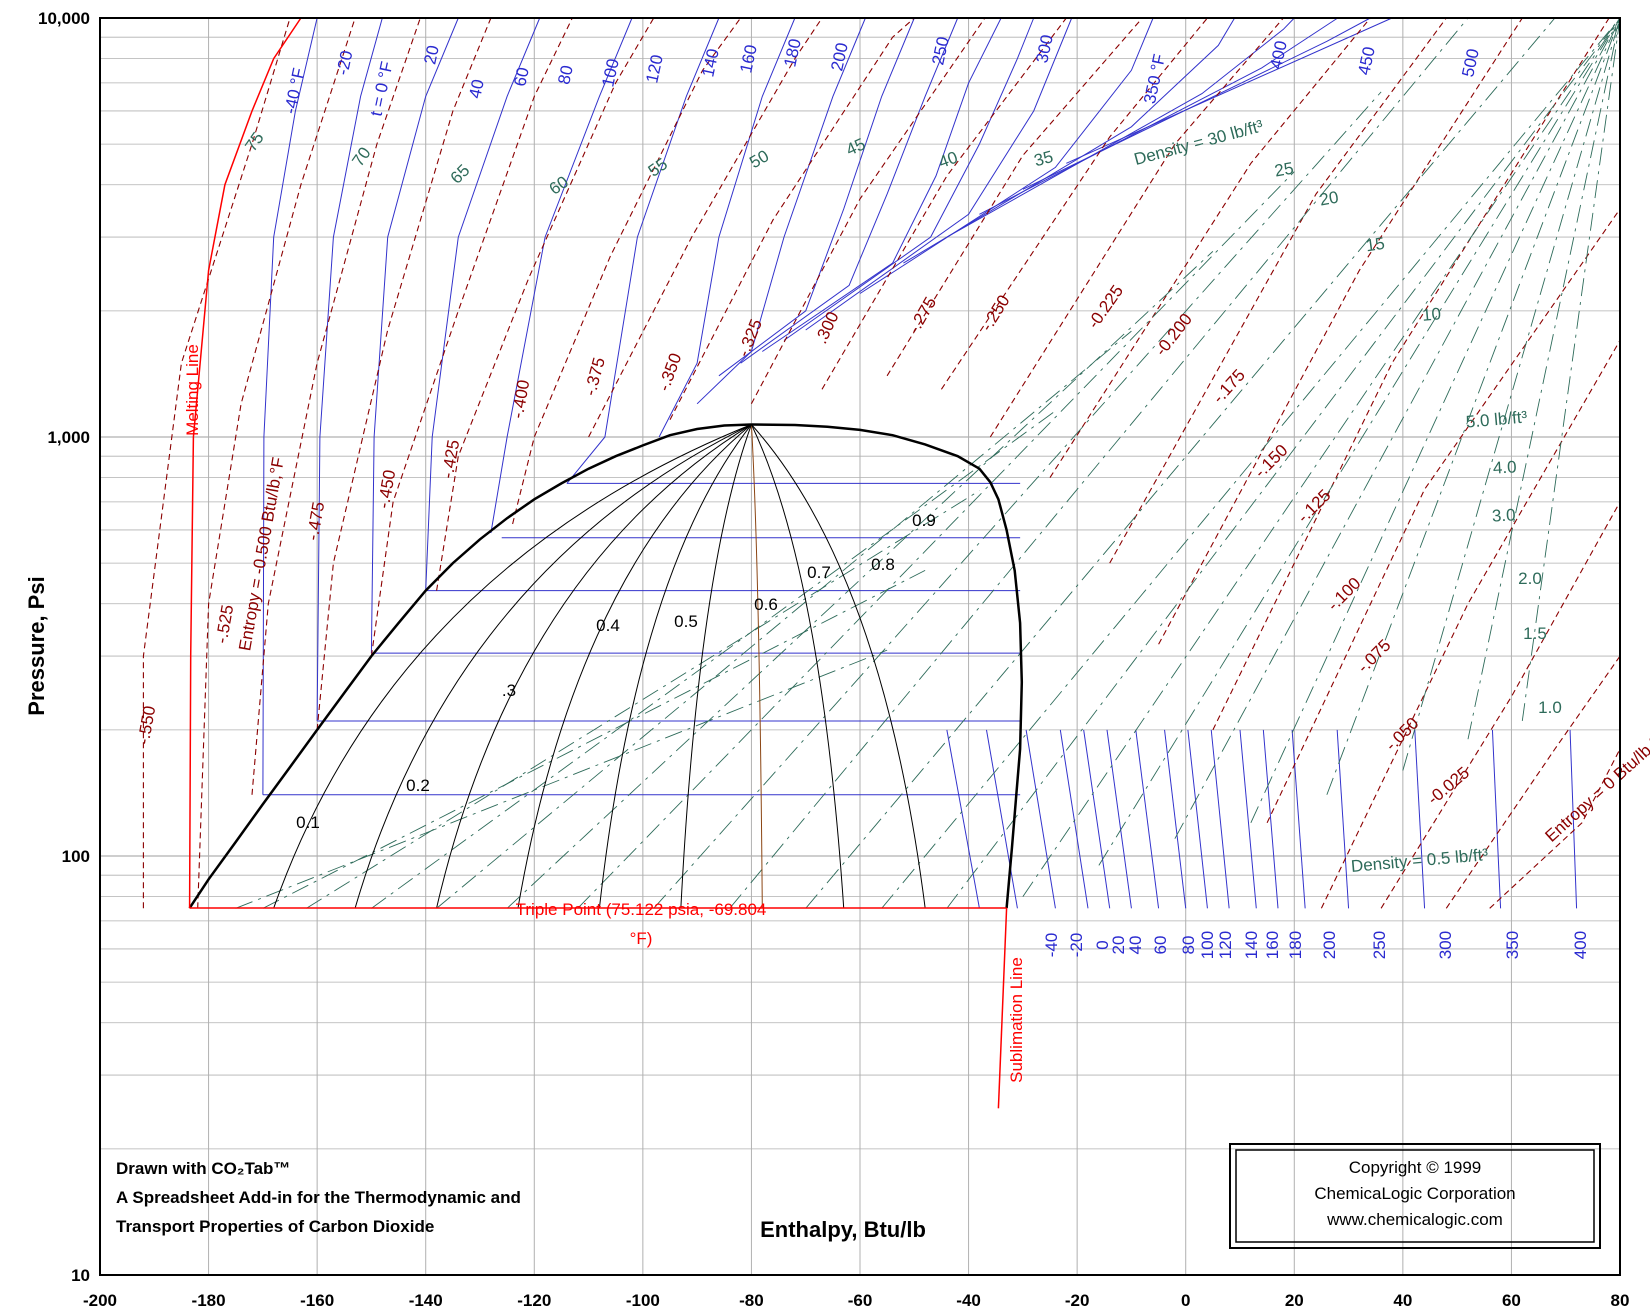 The height and width of the screenshot is (1316, 1650). Describe the element at coordinates (1511, 1300) in the screenshot. I see `x-tick-label: 60` at that location.